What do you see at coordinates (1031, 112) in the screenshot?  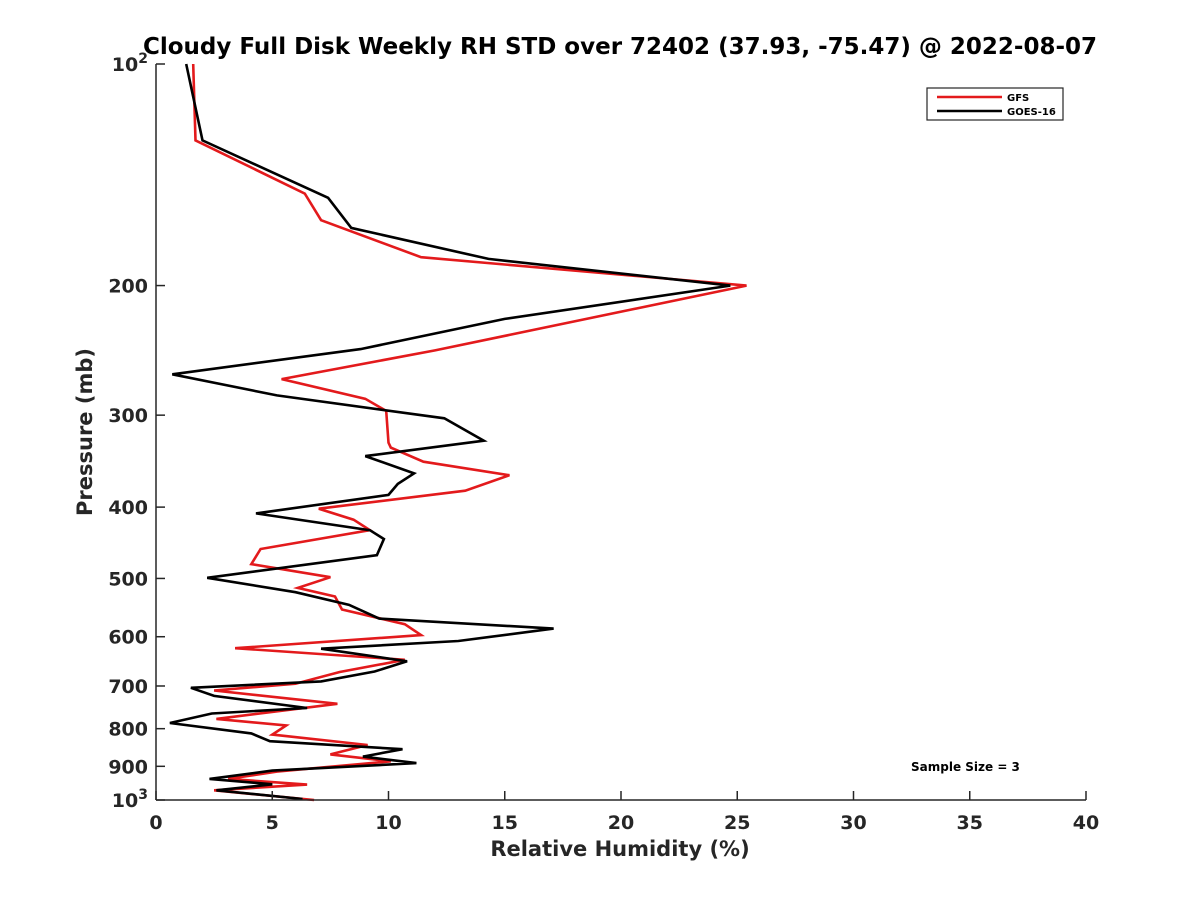 I see `legend-label-goes16: GOES-16` at bounding box center [1031, 112].